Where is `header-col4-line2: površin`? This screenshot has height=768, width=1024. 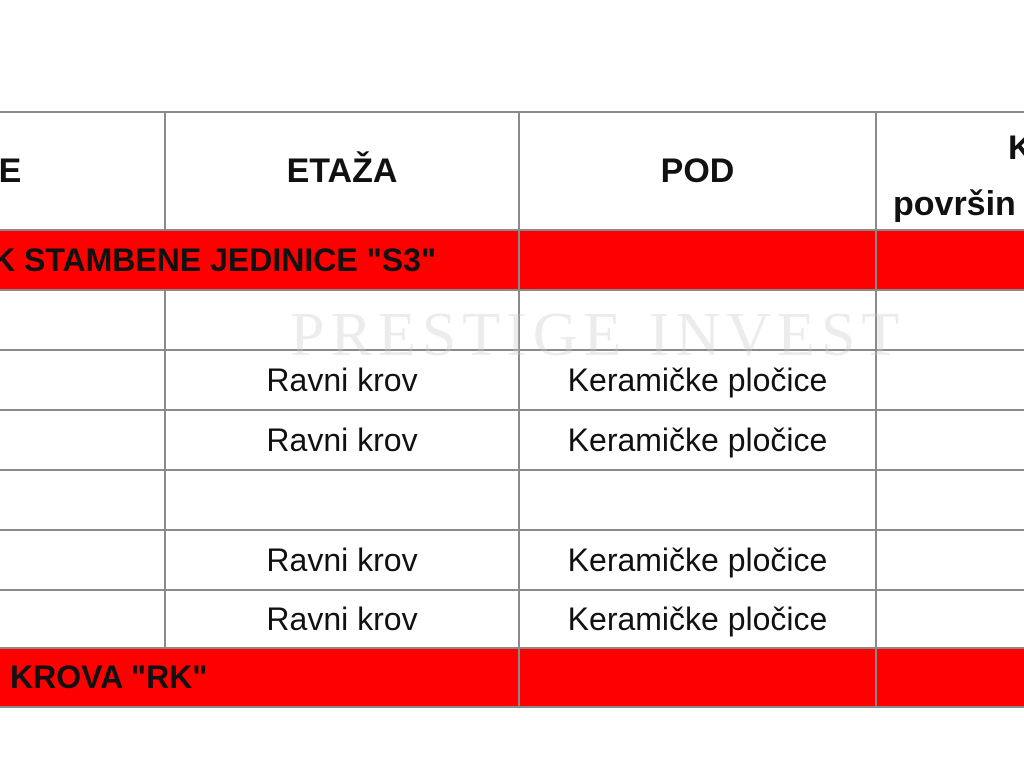
header-col4-line2: površin is located at coordinates (954, 203).